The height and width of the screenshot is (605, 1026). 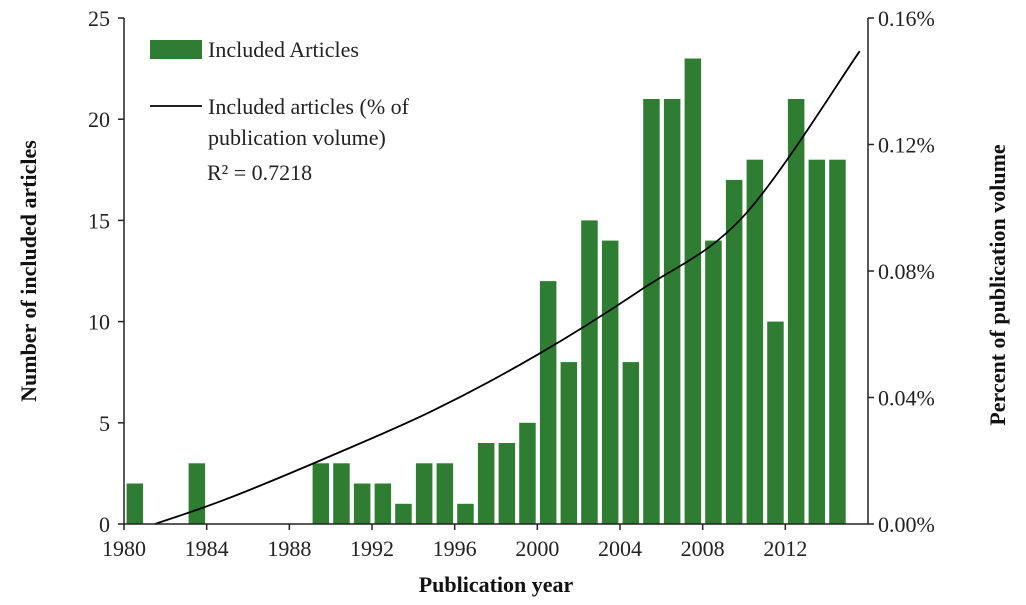 What do you see at coordinates (176, 49) in the screenshot?
I see `legend-bar-swatch` at bounding box center [176, 49].